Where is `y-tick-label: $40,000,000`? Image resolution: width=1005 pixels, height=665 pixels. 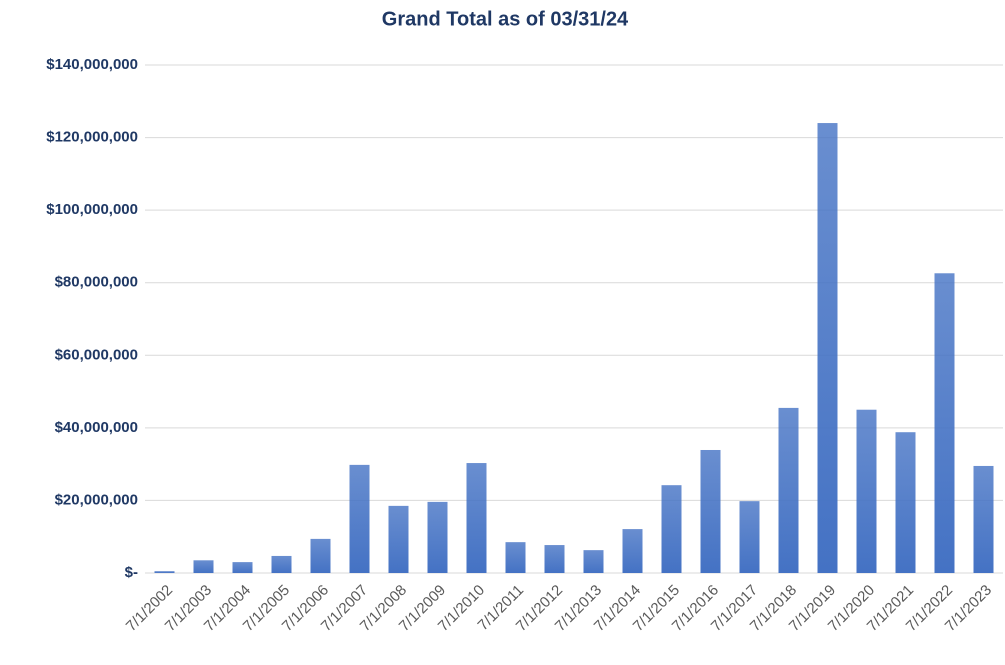 y-tick-label: $40,000,000 is located at coordinates (96, 427).